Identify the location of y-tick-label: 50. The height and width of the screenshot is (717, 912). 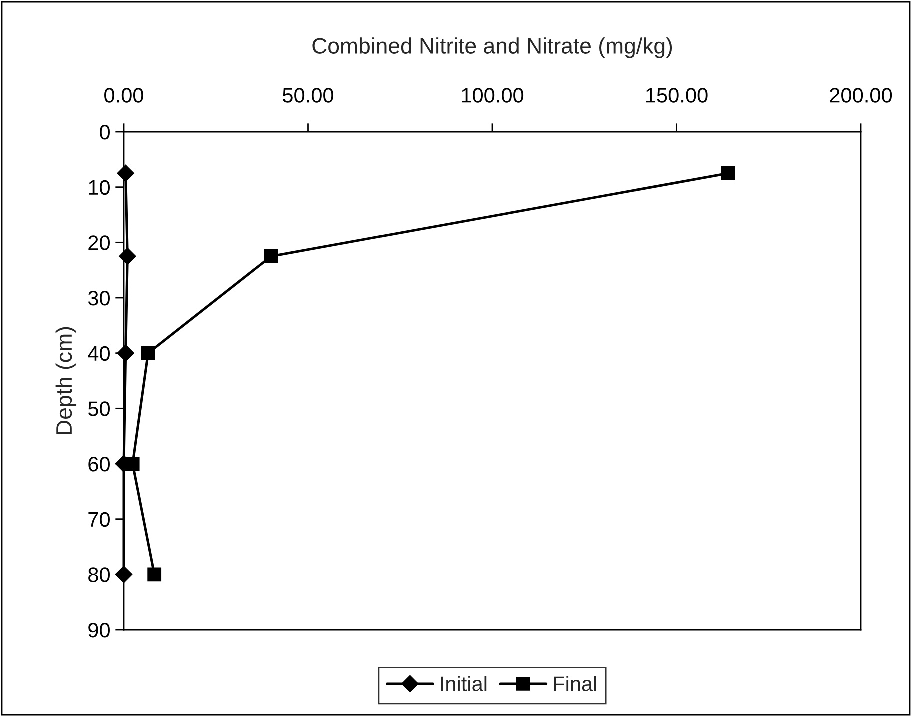
(99, 409).